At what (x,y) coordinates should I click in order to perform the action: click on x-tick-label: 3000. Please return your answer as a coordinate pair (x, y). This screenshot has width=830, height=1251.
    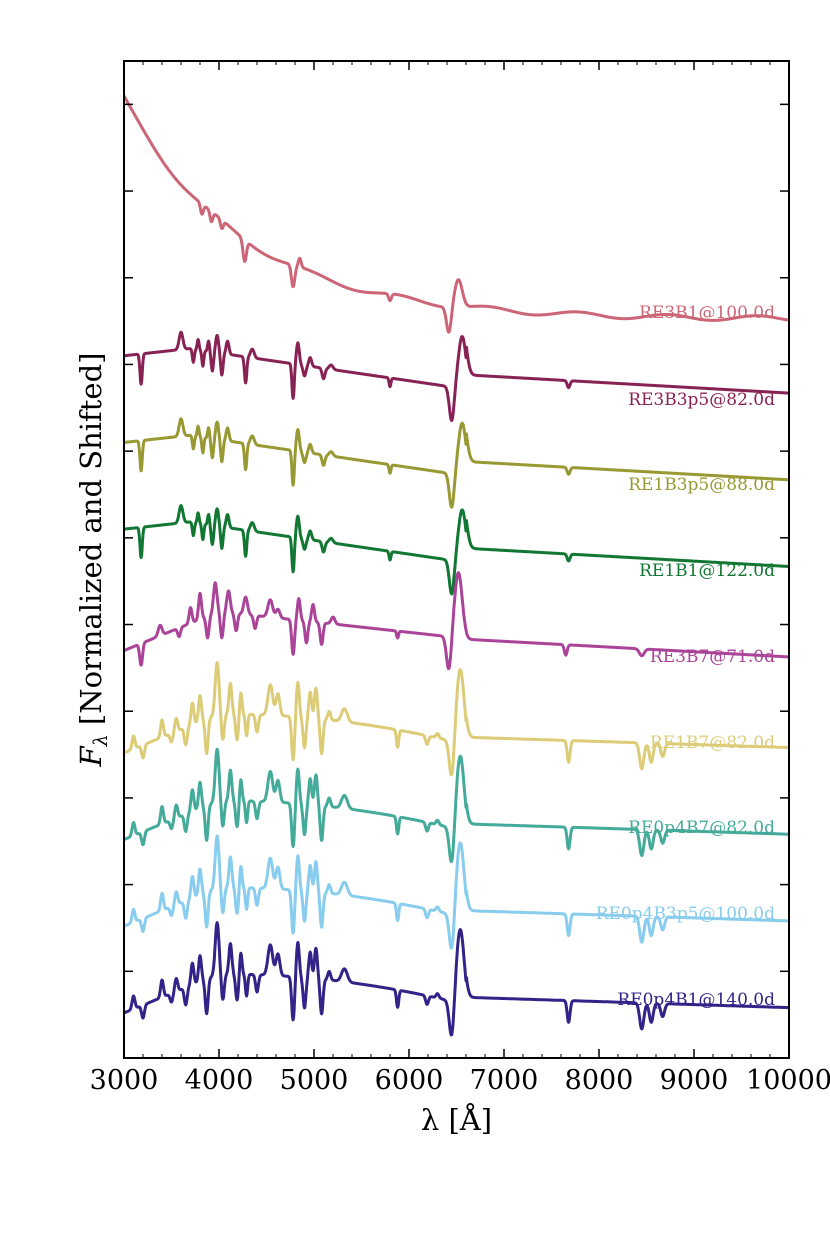
    Looking at the image, I should click on (124, 1080).